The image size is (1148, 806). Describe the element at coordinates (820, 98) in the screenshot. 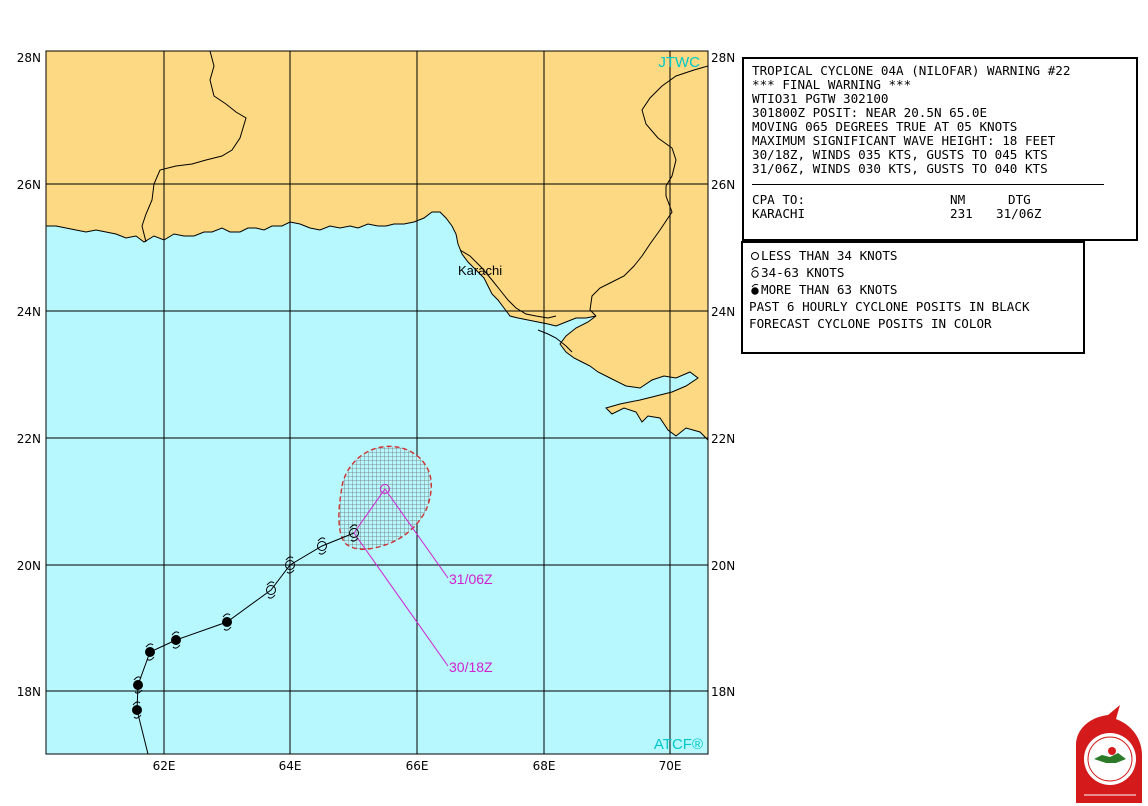

I see `warning-id-line: WTIO31 PGTW 302100` at that location.